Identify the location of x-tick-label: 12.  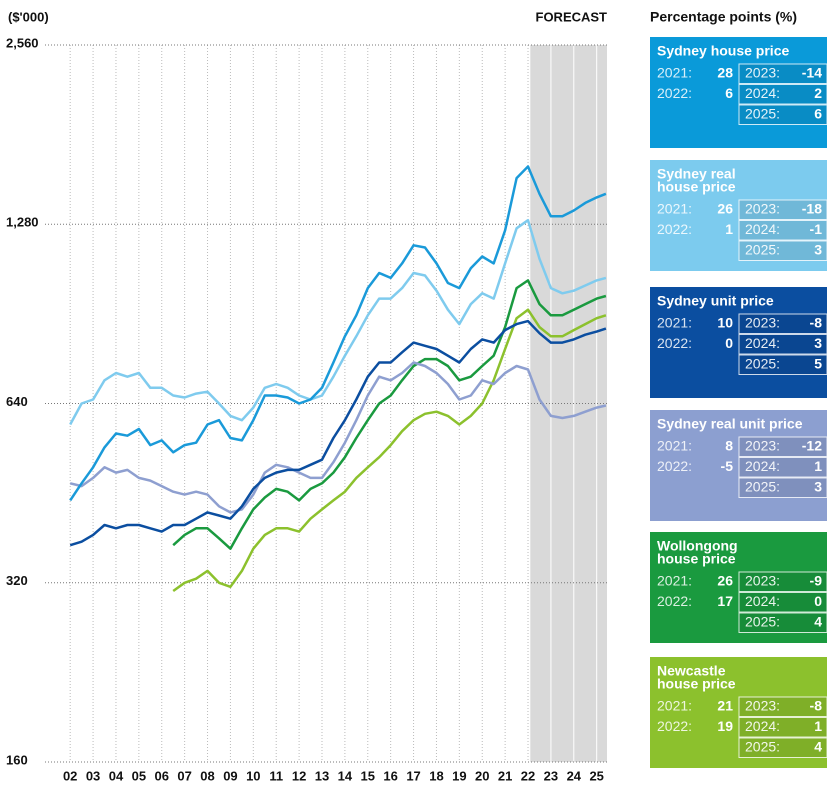
(299, 775).